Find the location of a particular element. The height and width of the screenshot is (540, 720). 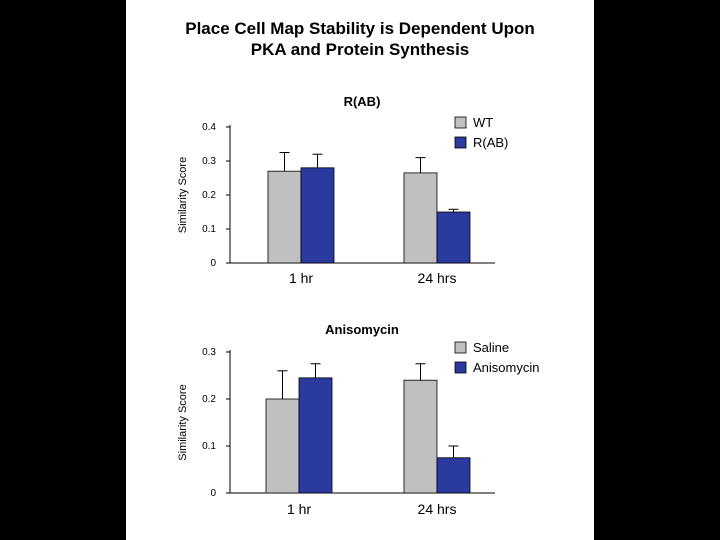

legend-label: Saline is located at coordinates (491, 347).